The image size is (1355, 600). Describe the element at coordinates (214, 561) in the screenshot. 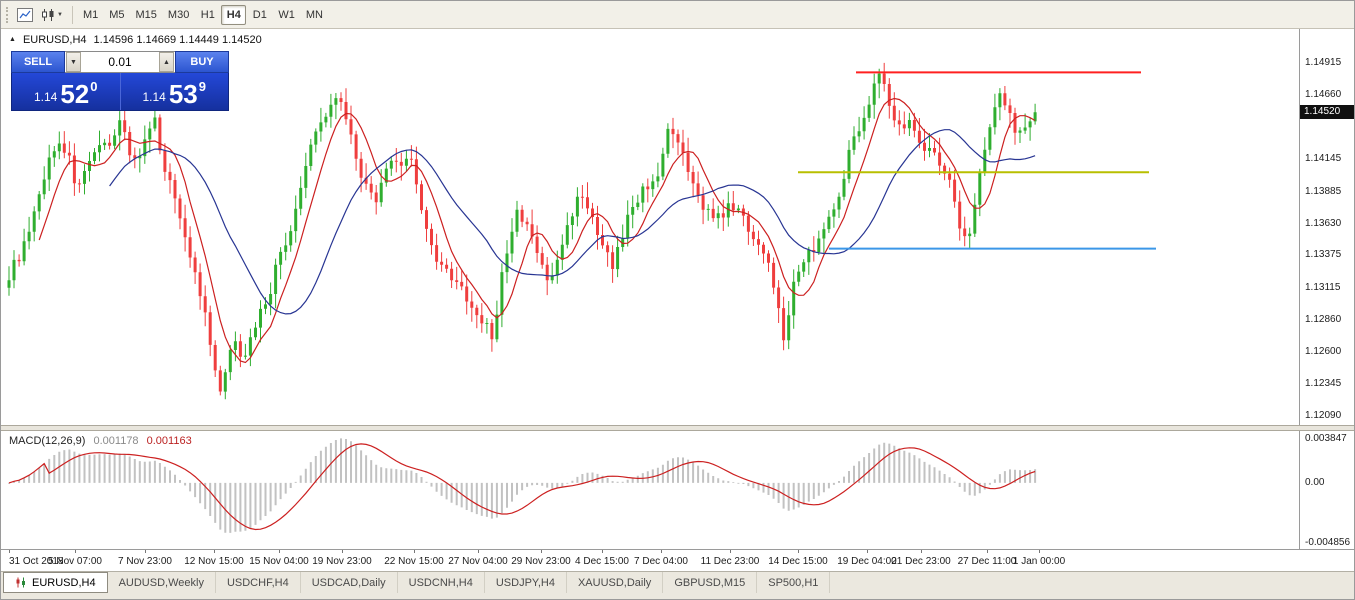

I see `time-axis-label: 12 Nov 15:00` at that location.